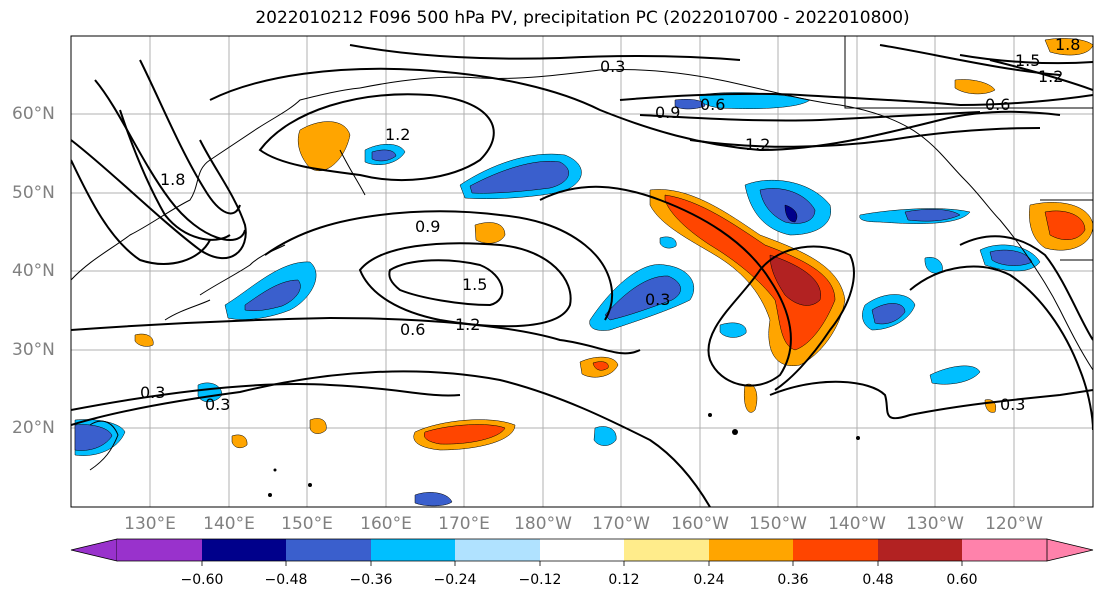 The image size is (1105, 601). I want to click on lat-label: 30°N, so click(33, 350).